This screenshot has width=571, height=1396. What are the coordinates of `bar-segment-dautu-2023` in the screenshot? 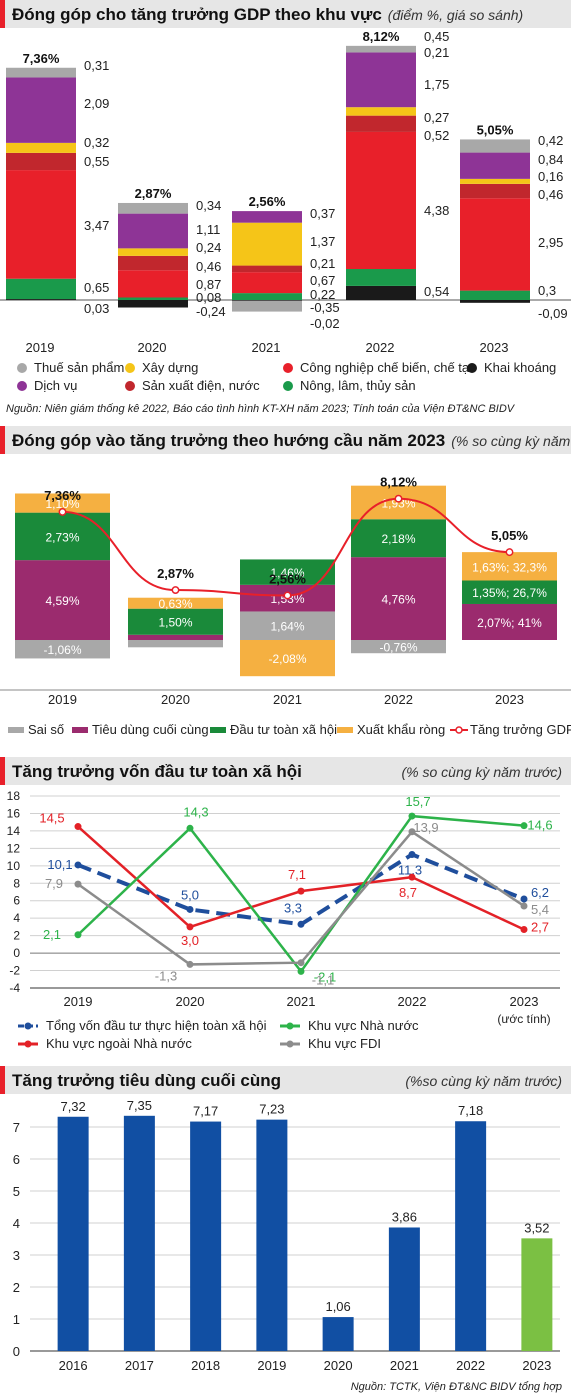 It's located at (509, 592).